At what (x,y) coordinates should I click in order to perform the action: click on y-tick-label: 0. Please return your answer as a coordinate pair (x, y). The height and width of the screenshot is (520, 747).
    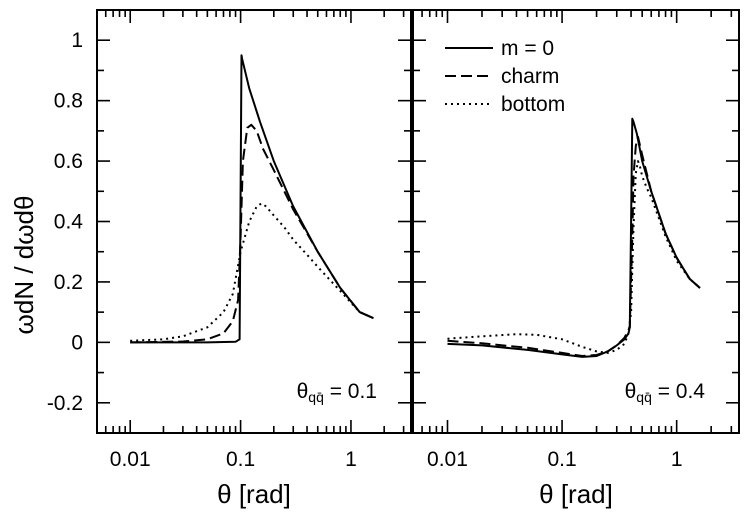
    Looking at the image, I should click on (77, 342).